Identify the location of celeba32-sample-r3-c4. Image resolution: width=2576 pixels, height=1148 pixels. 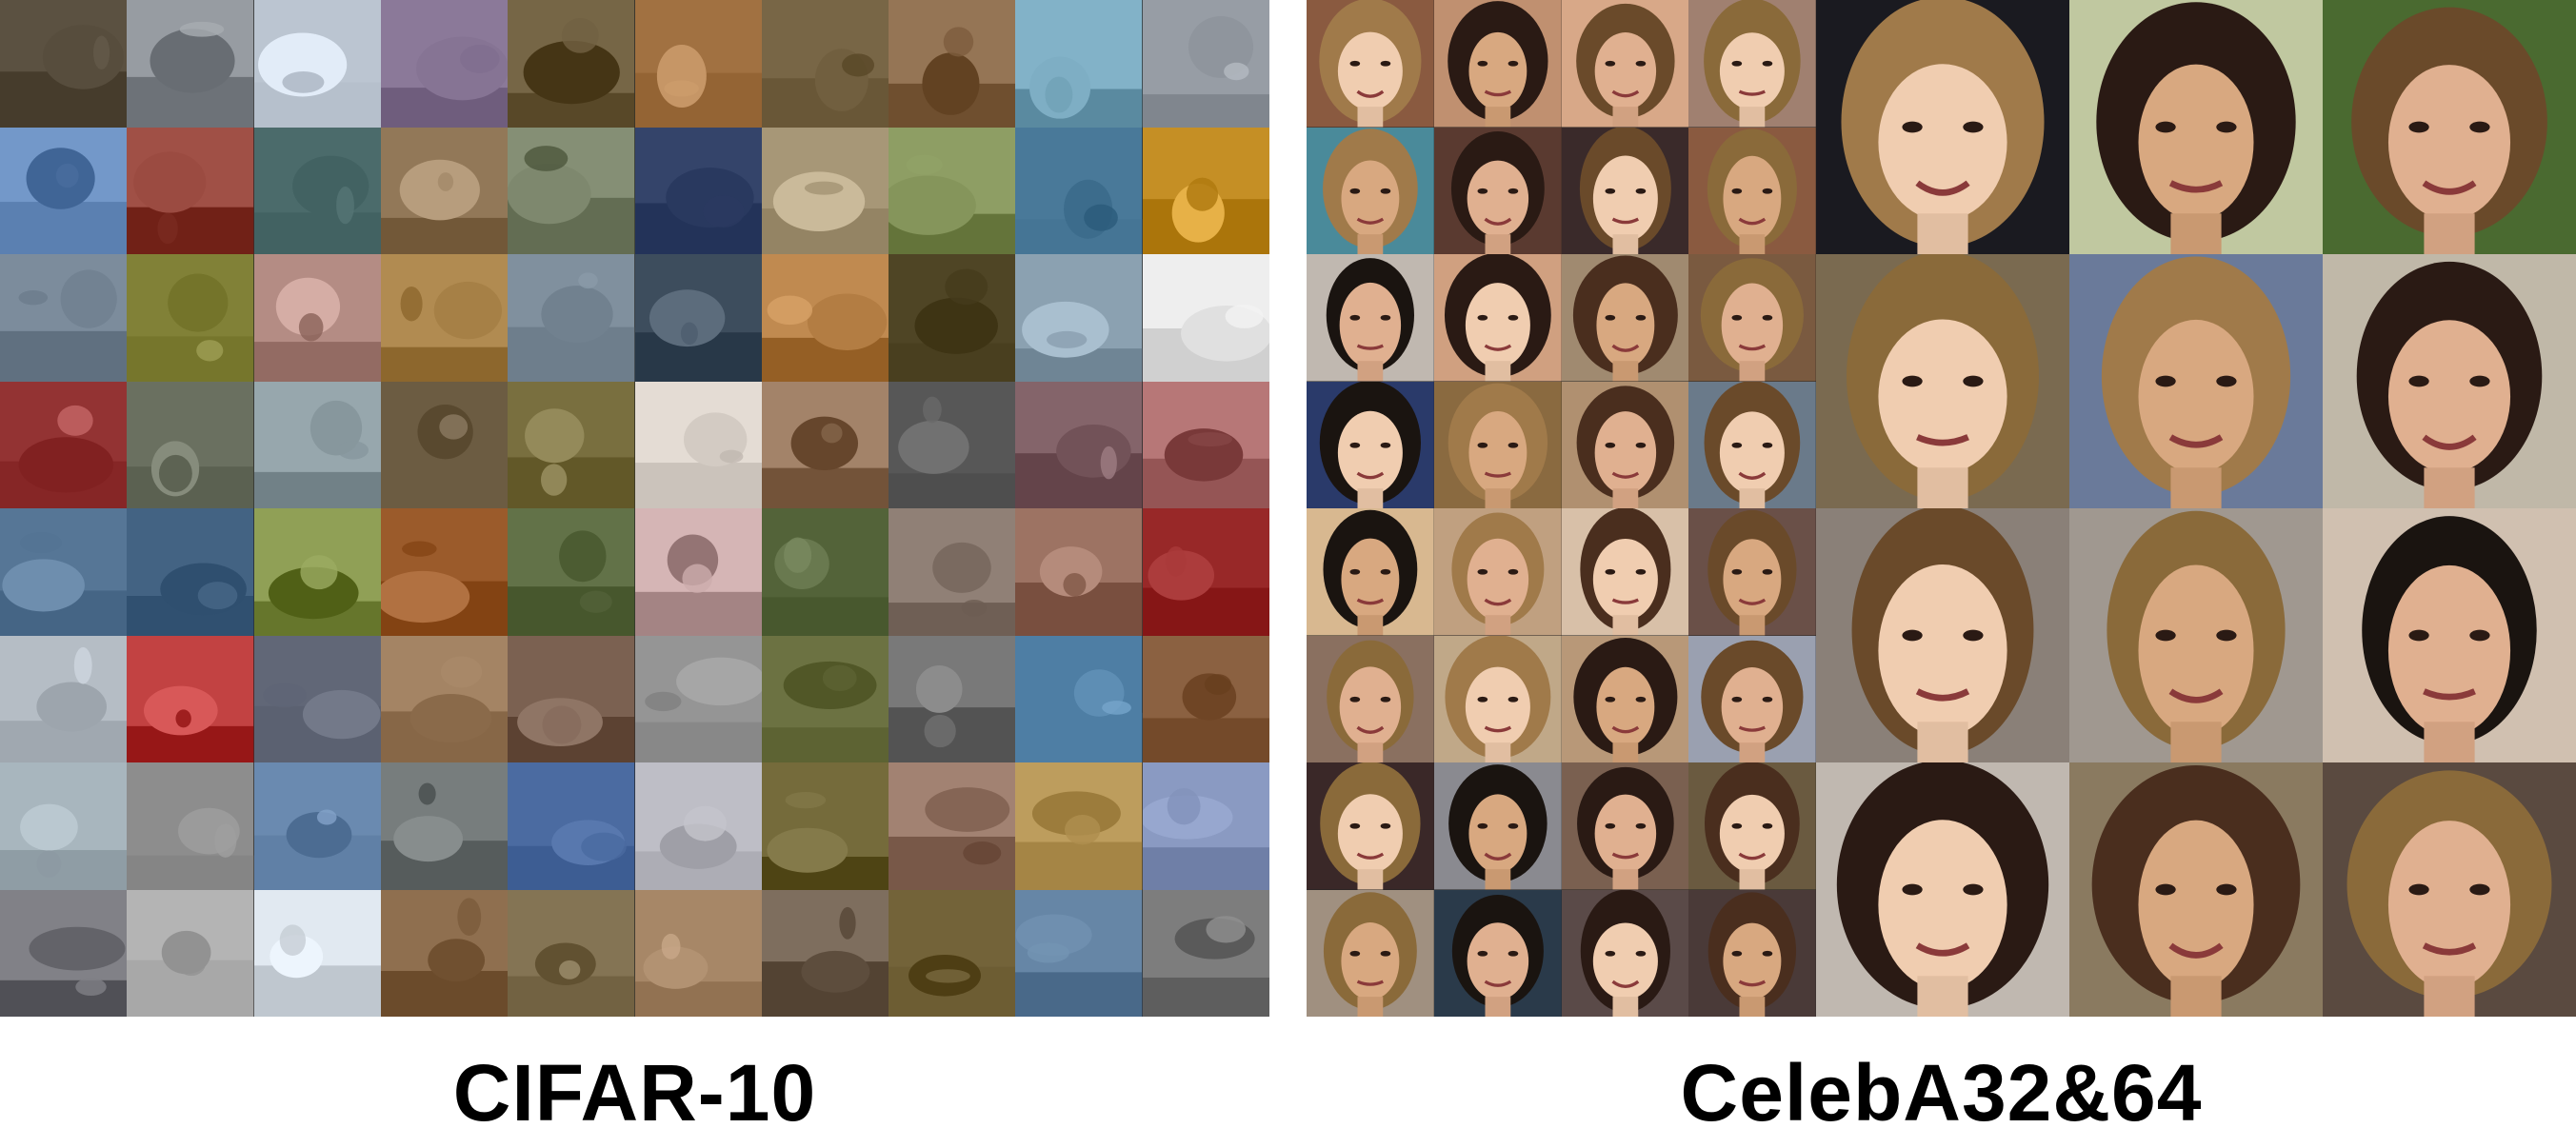
(1752, 318).